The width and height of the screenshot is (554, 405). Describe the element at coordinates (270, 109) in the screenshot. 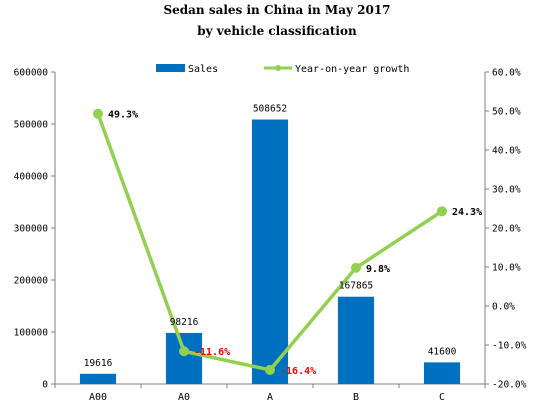

I see `sales-data-label: 508652` at that location.